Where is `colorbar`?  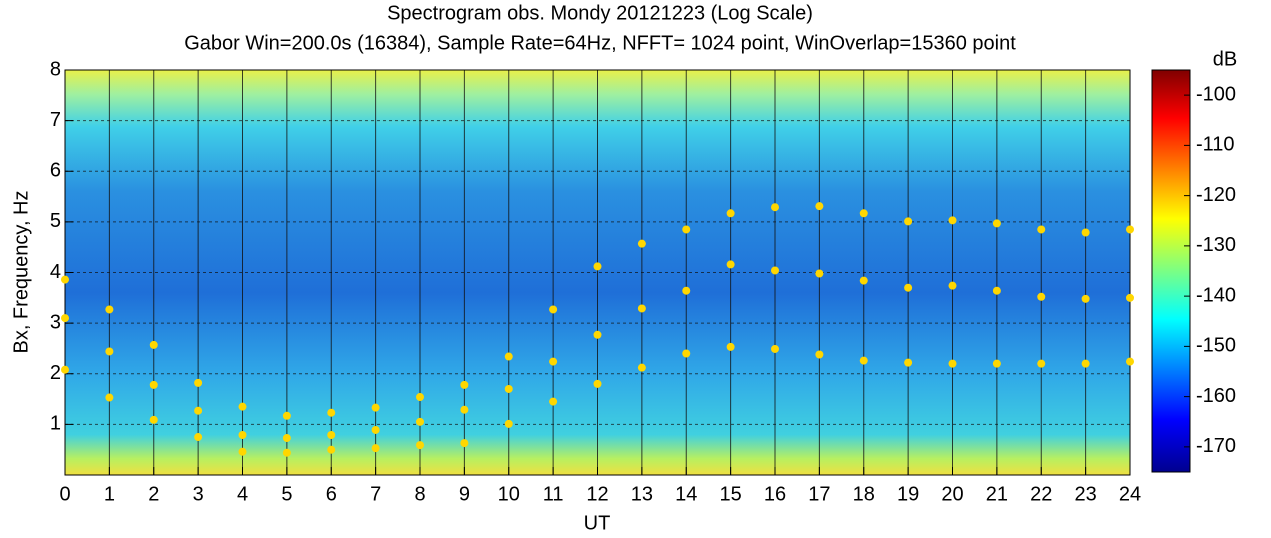 colorbar is located at coordinates (1171, 271).